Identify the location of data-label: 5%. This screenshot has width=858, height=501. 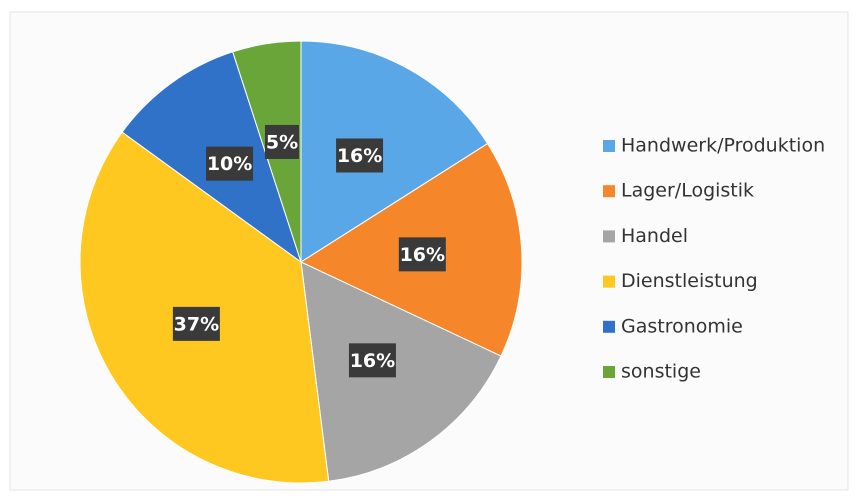
(282, 142).